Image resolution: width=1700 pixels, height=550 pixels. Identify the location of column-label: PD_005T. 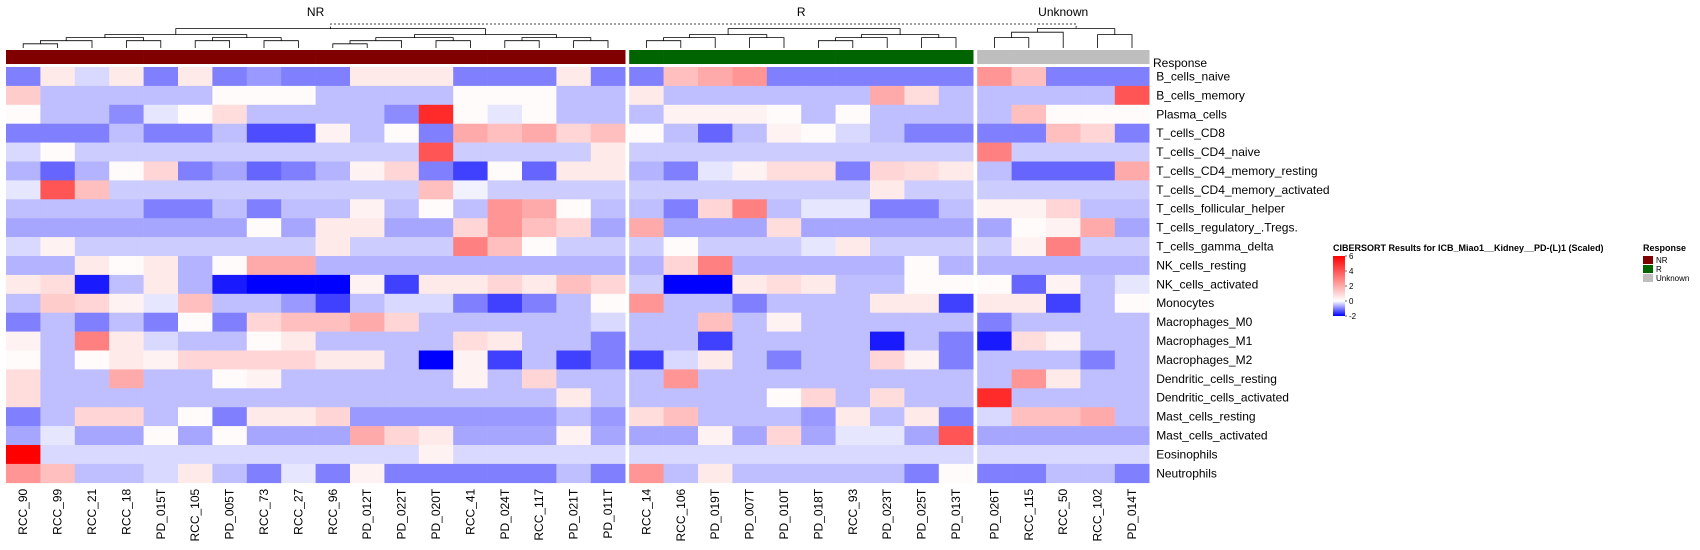
(230, 513).